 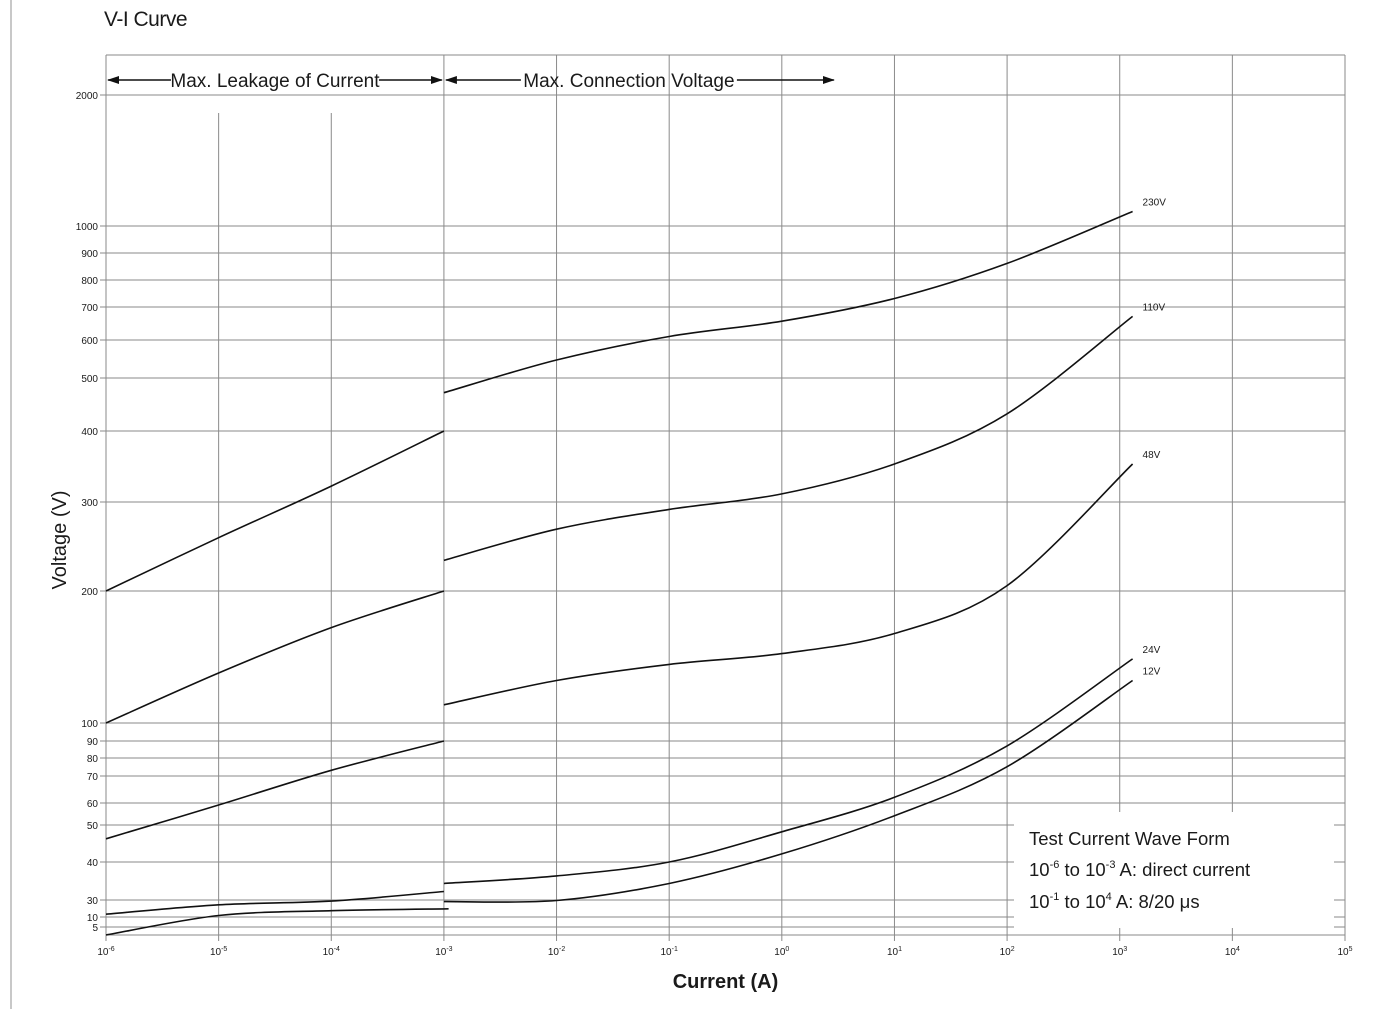 I want to click on y-tick-label: 500, so click(x=89, y=379).